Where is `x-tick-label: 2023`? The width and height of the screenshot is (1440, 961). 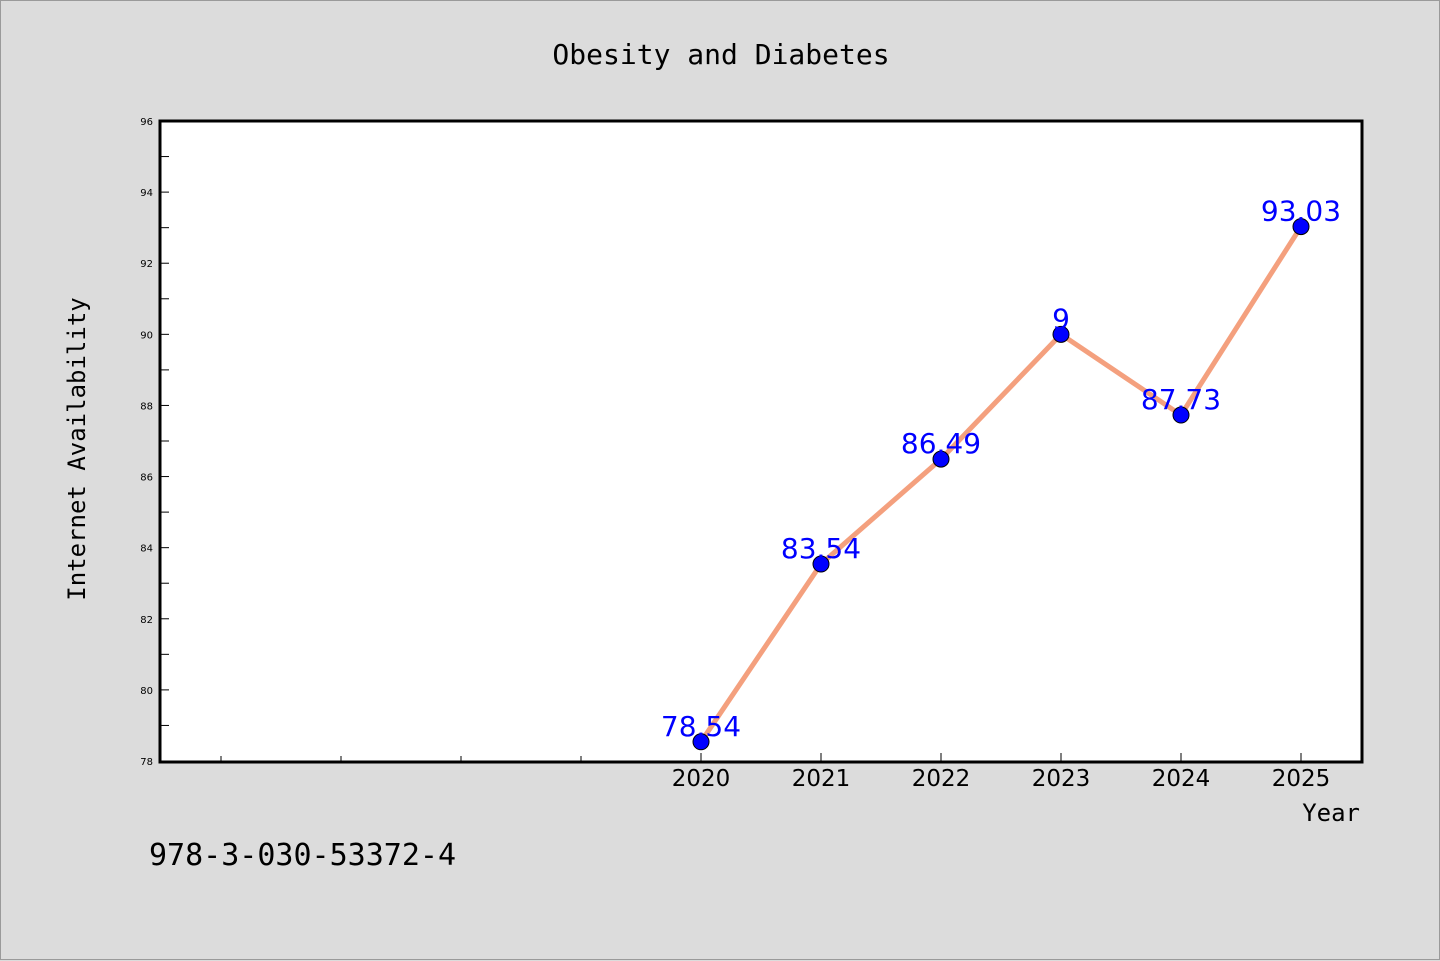
x-tick-label: 2023 is located at coordinates (1061, 779).